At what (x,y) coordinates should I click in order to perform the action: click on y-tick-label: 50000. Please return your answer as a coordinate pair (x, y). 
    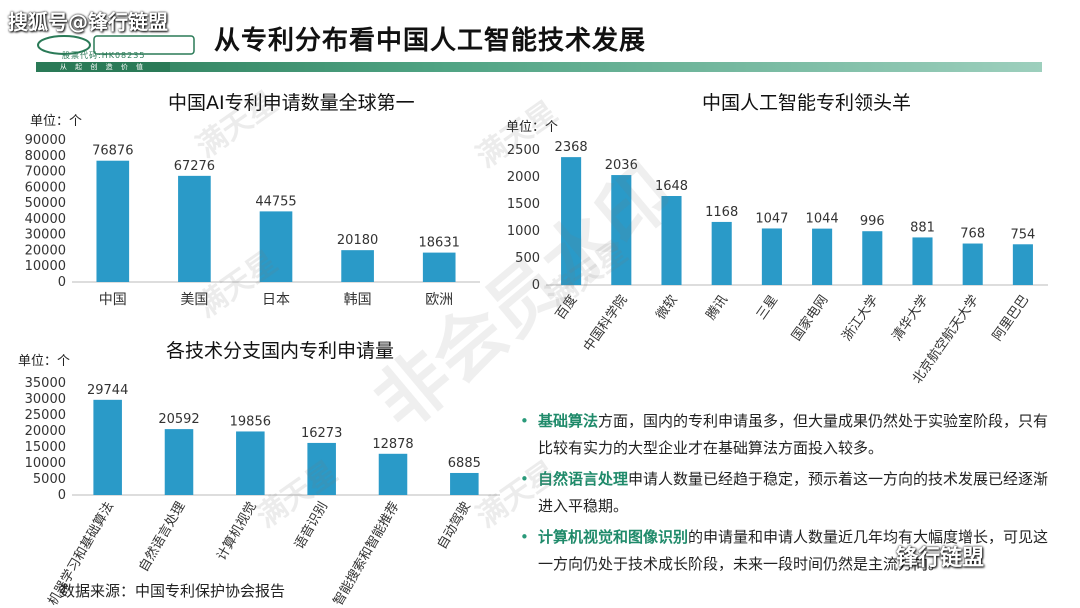
    Looking at the image, I should click on (45, 203).